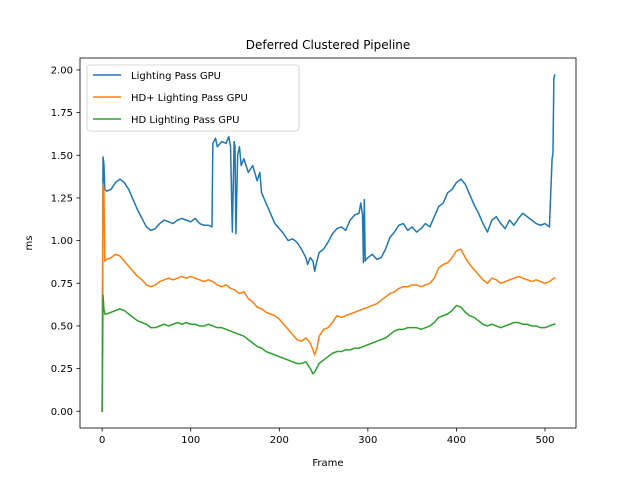 The width and height of the screenshot is (640, 480). I want to click on legend-label-1: Lighting Pass GPU, so click(176, 76).